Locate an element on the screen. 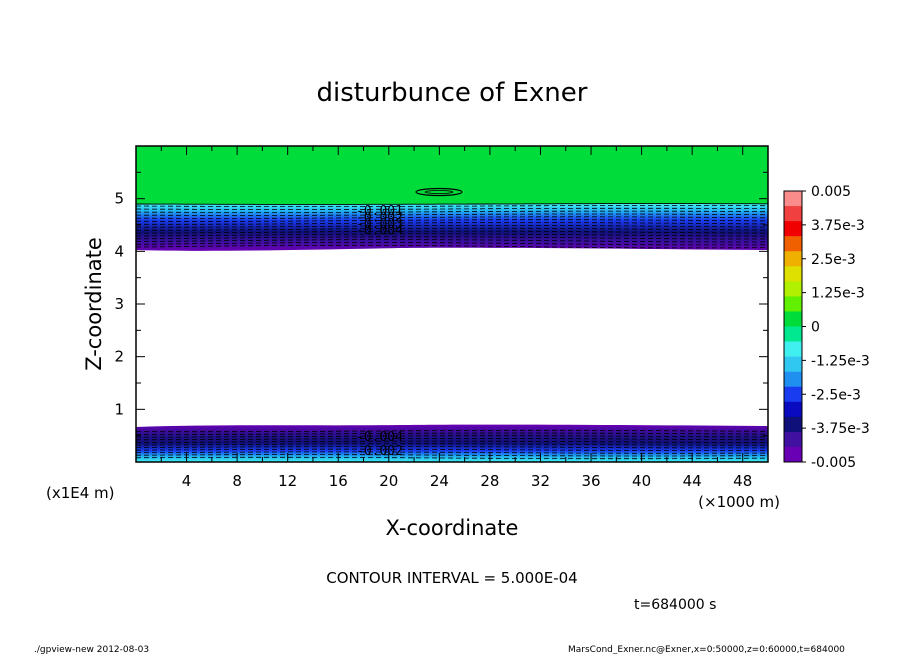 The width and height of the screenshot is (904, 654). contour-label: -0.003 is located at coordinates (379, 224).